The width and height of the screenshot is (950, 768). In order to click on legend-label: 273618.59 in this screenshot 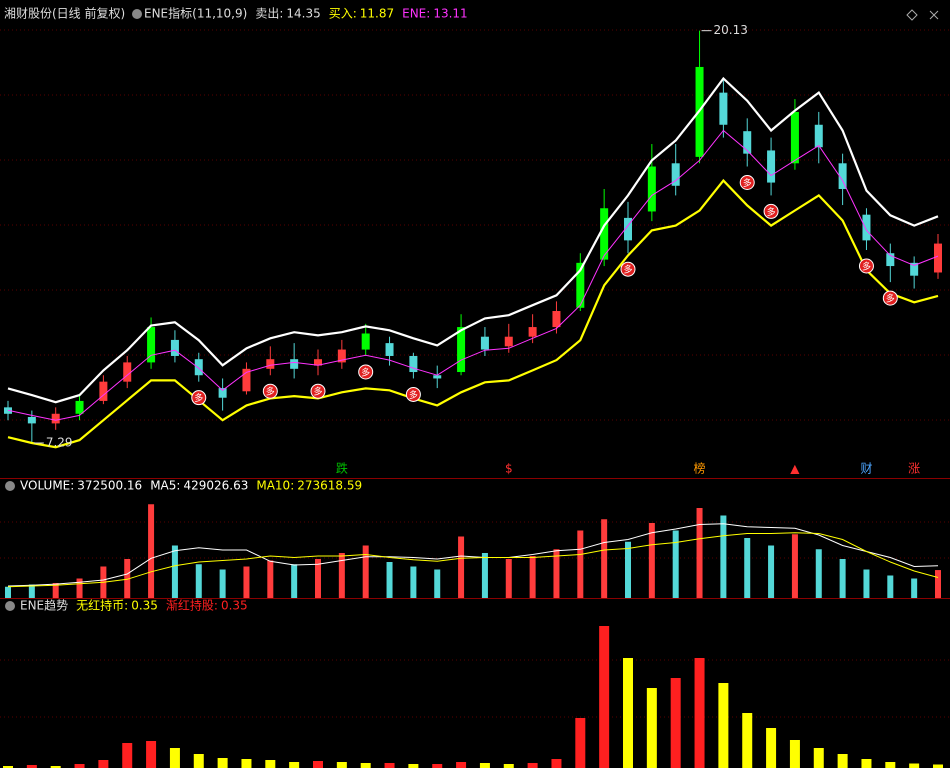, I will do `click(329, 486)`.